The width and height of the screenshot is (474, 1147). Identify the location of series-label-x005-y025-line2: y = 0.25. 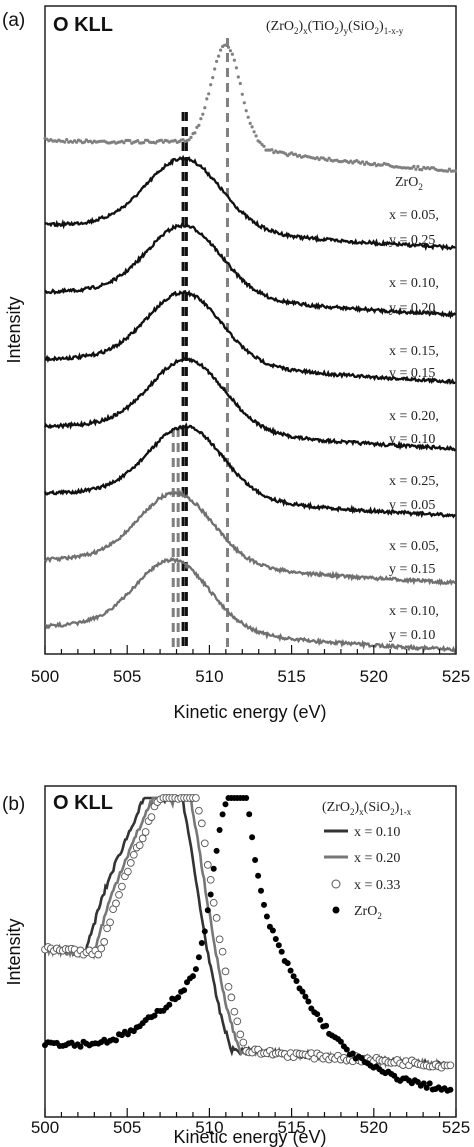
(412, 240).